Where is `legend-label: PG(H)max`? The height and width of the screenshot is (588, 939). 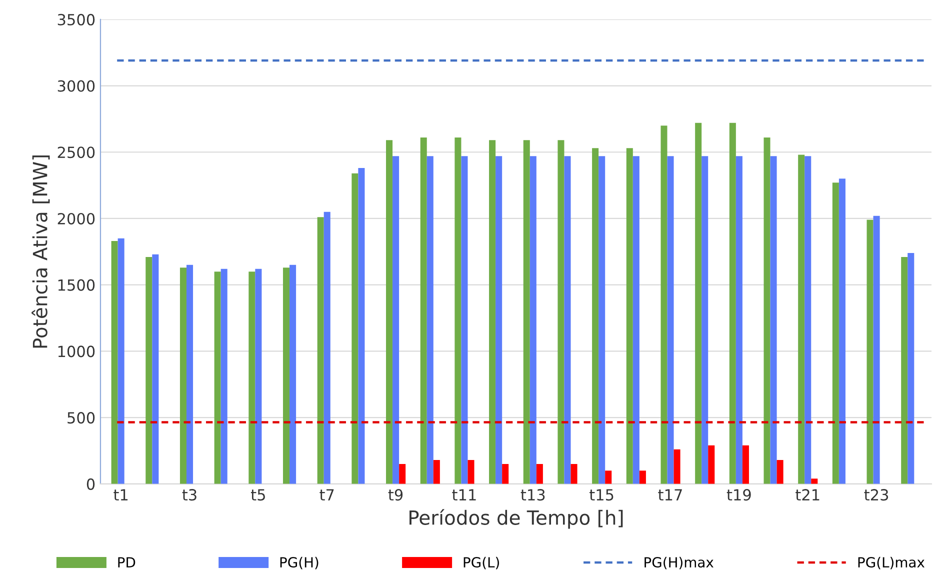 legend-label: PG(H)max is located at coordinates (679, 563).